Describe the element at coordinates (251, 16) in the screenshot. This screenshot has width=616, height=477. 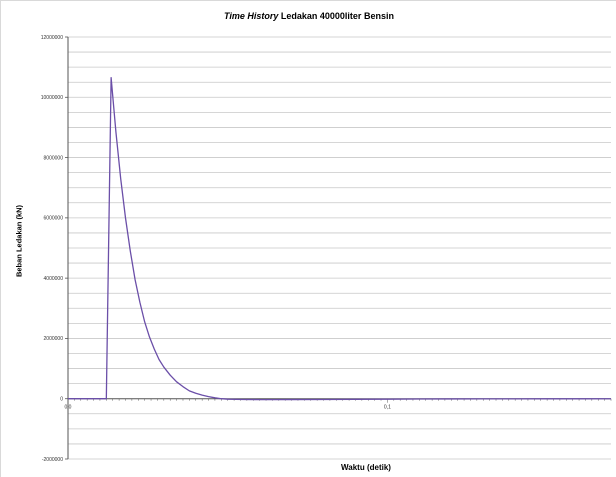
I see `chart-title-italic: Time History` at that location.